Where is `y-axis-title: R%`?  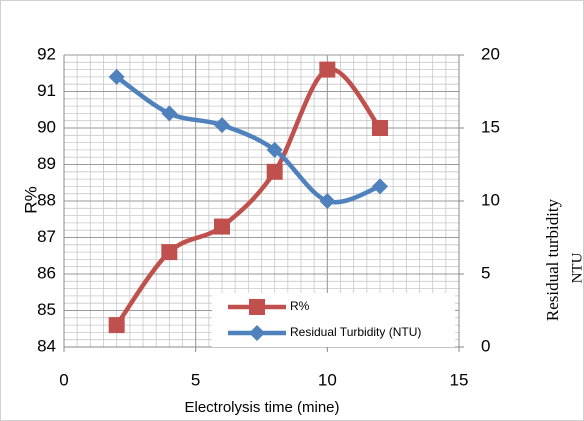
y-axis-title: R% is located at coordinates (30, 199).